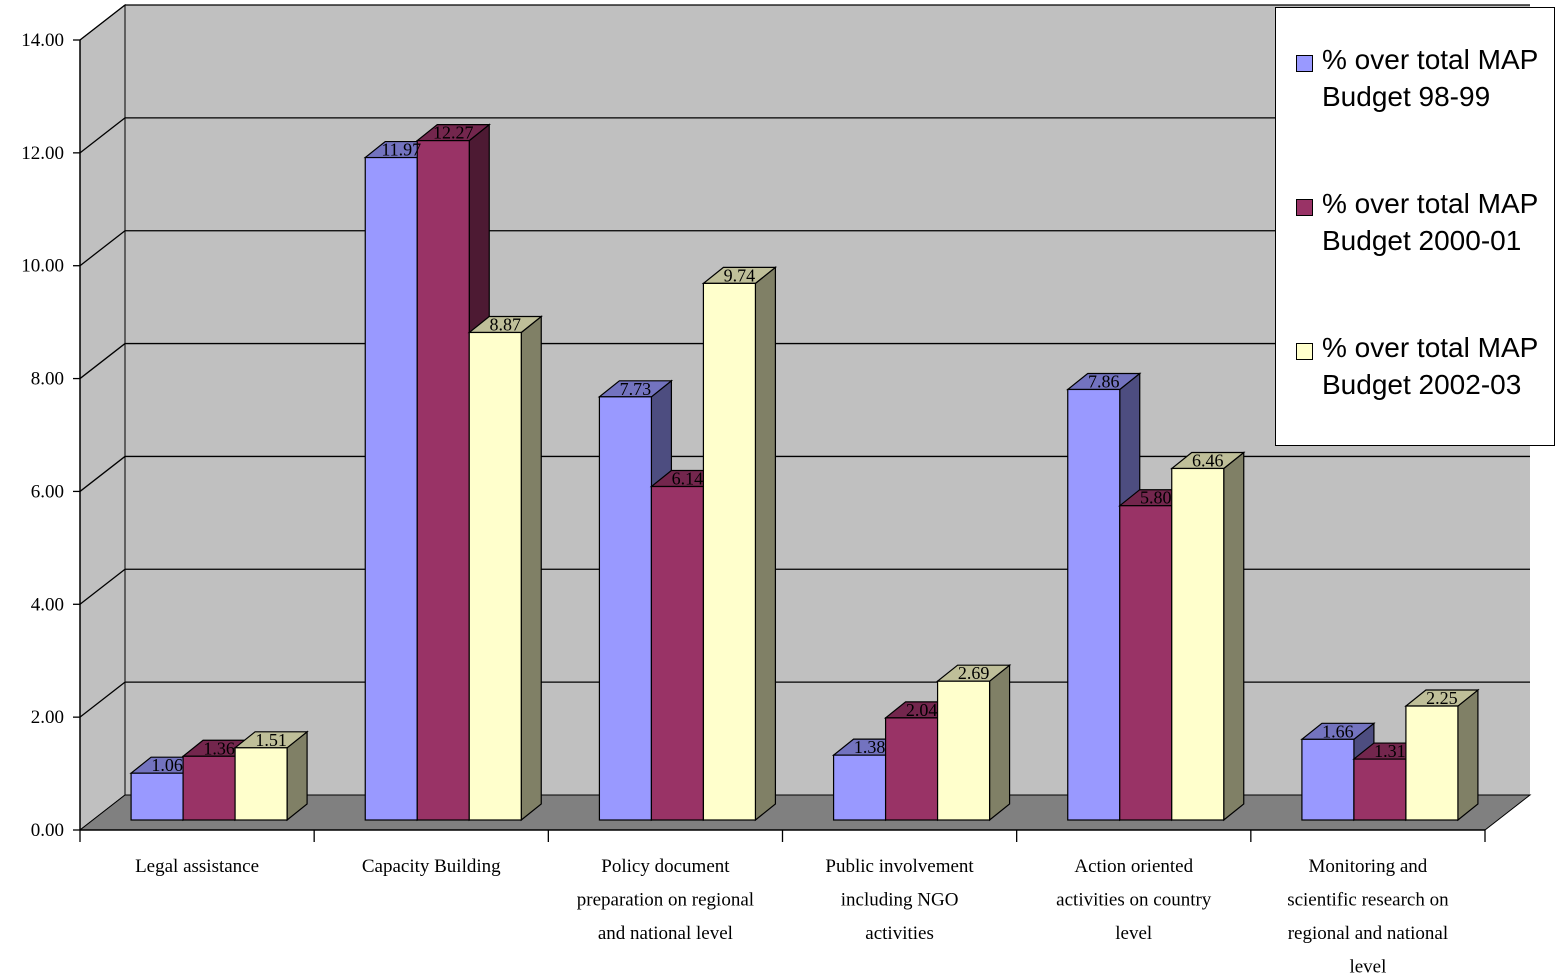  What do you see at coordinates (47, 717) in the screenshot?
I see `y-tick-label: 2.00` at bounding box center [47, 717].